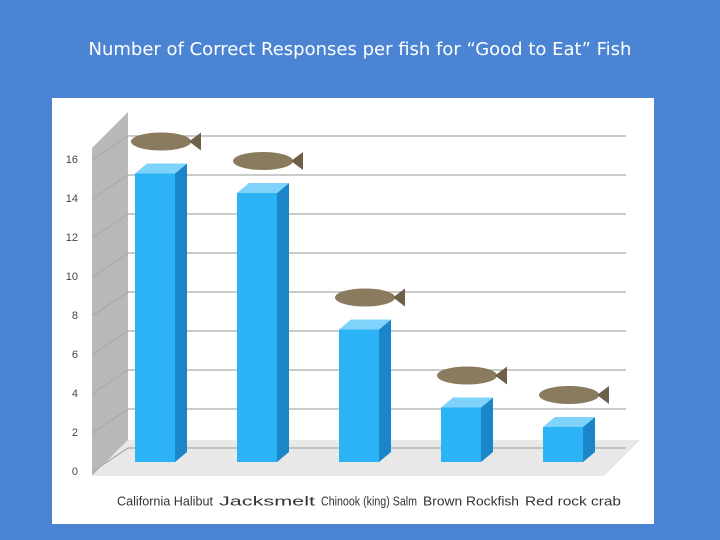 This screenshot has width=720, height=540. Describe the element at coordinates (75, 433) in the screenshot. I see `y-tick-label: 2` at that location.